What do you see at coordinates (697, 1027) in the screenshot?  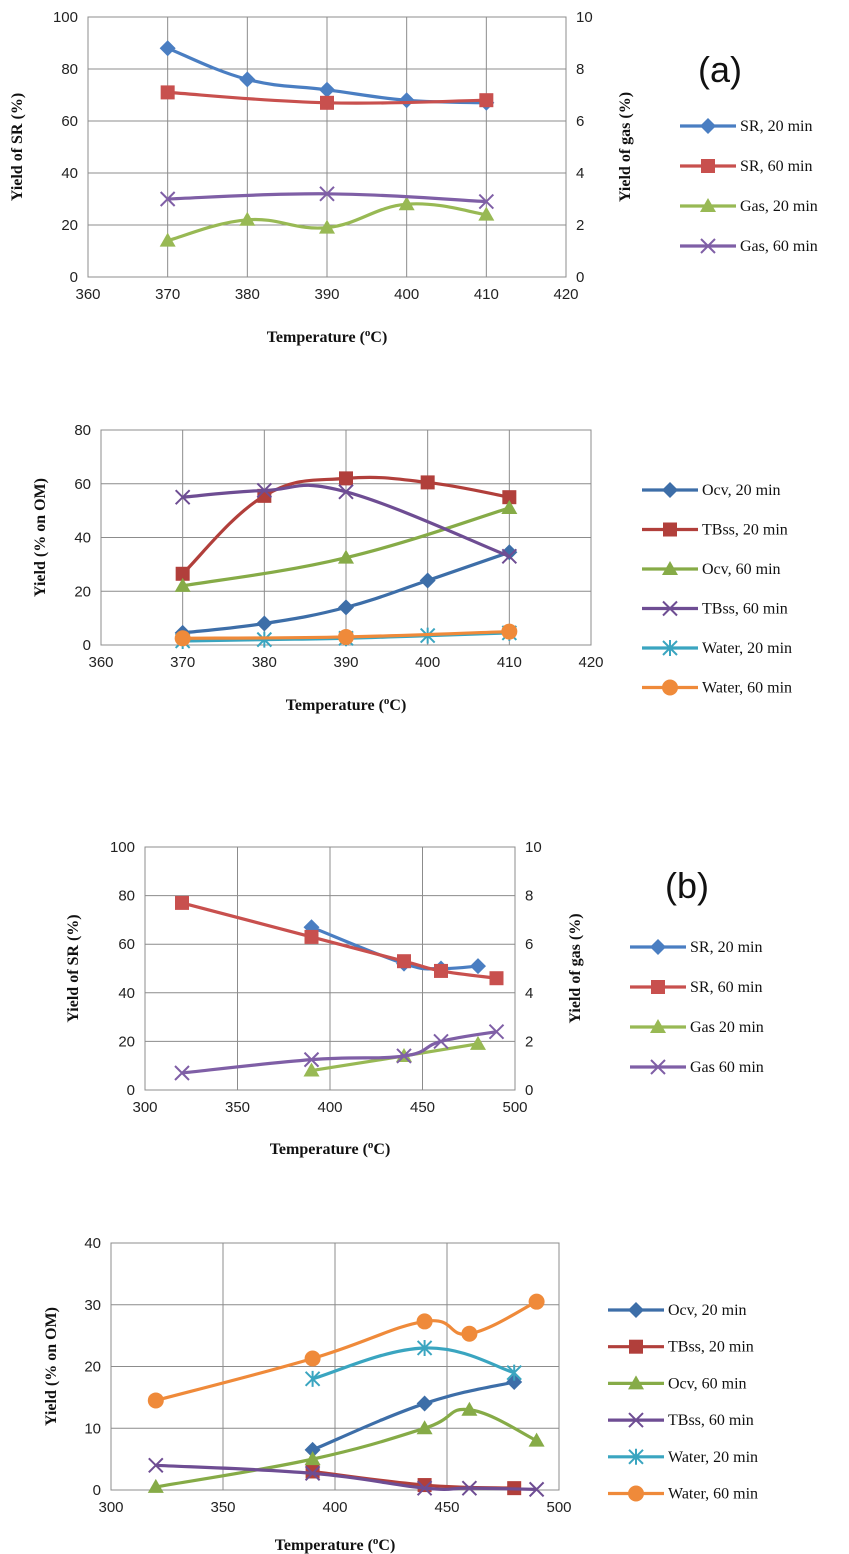 I see `legend-entry: Gas 20 min` at bounding box center [697, 1027].